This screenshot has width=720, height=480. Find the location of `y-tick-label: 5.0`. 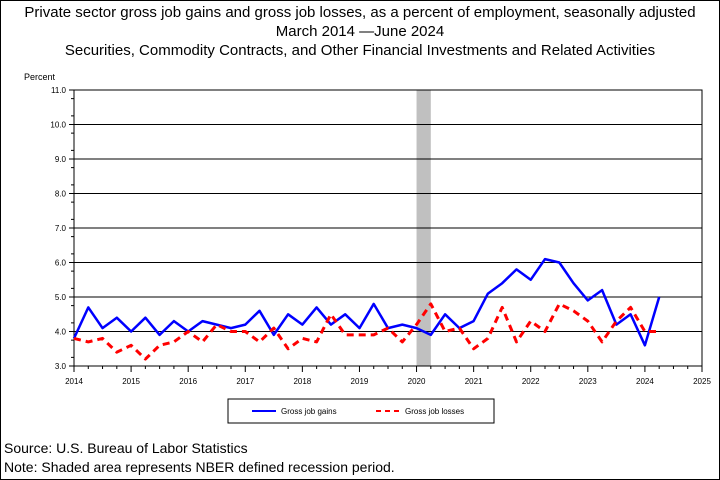

y-tick-label: 5.0 is located at coordinates (61, 297).